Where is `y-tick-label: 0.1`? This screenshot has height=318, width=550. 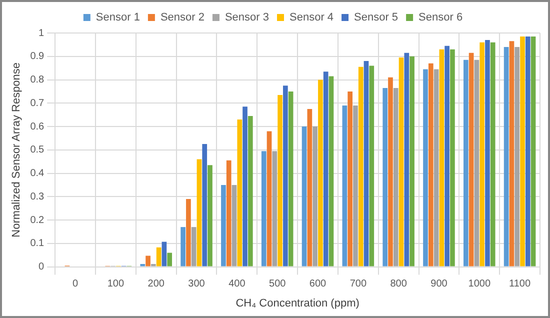
y-tick-label: 0.1 is located at coordinates (37, 244).